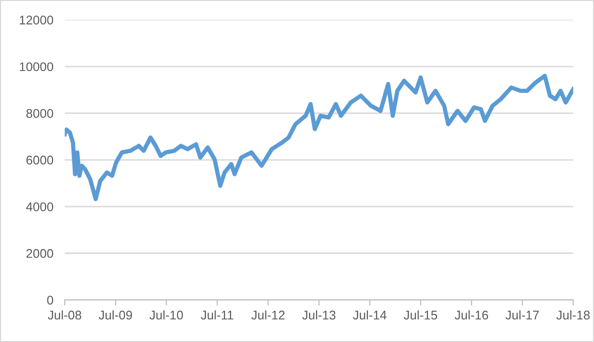 This screenshot has width=594, height=342. What do you see at coordinates (471, 315) in the screenshot?
I see `x-tick-label: Jul-16` at bounding box center [471, 315].